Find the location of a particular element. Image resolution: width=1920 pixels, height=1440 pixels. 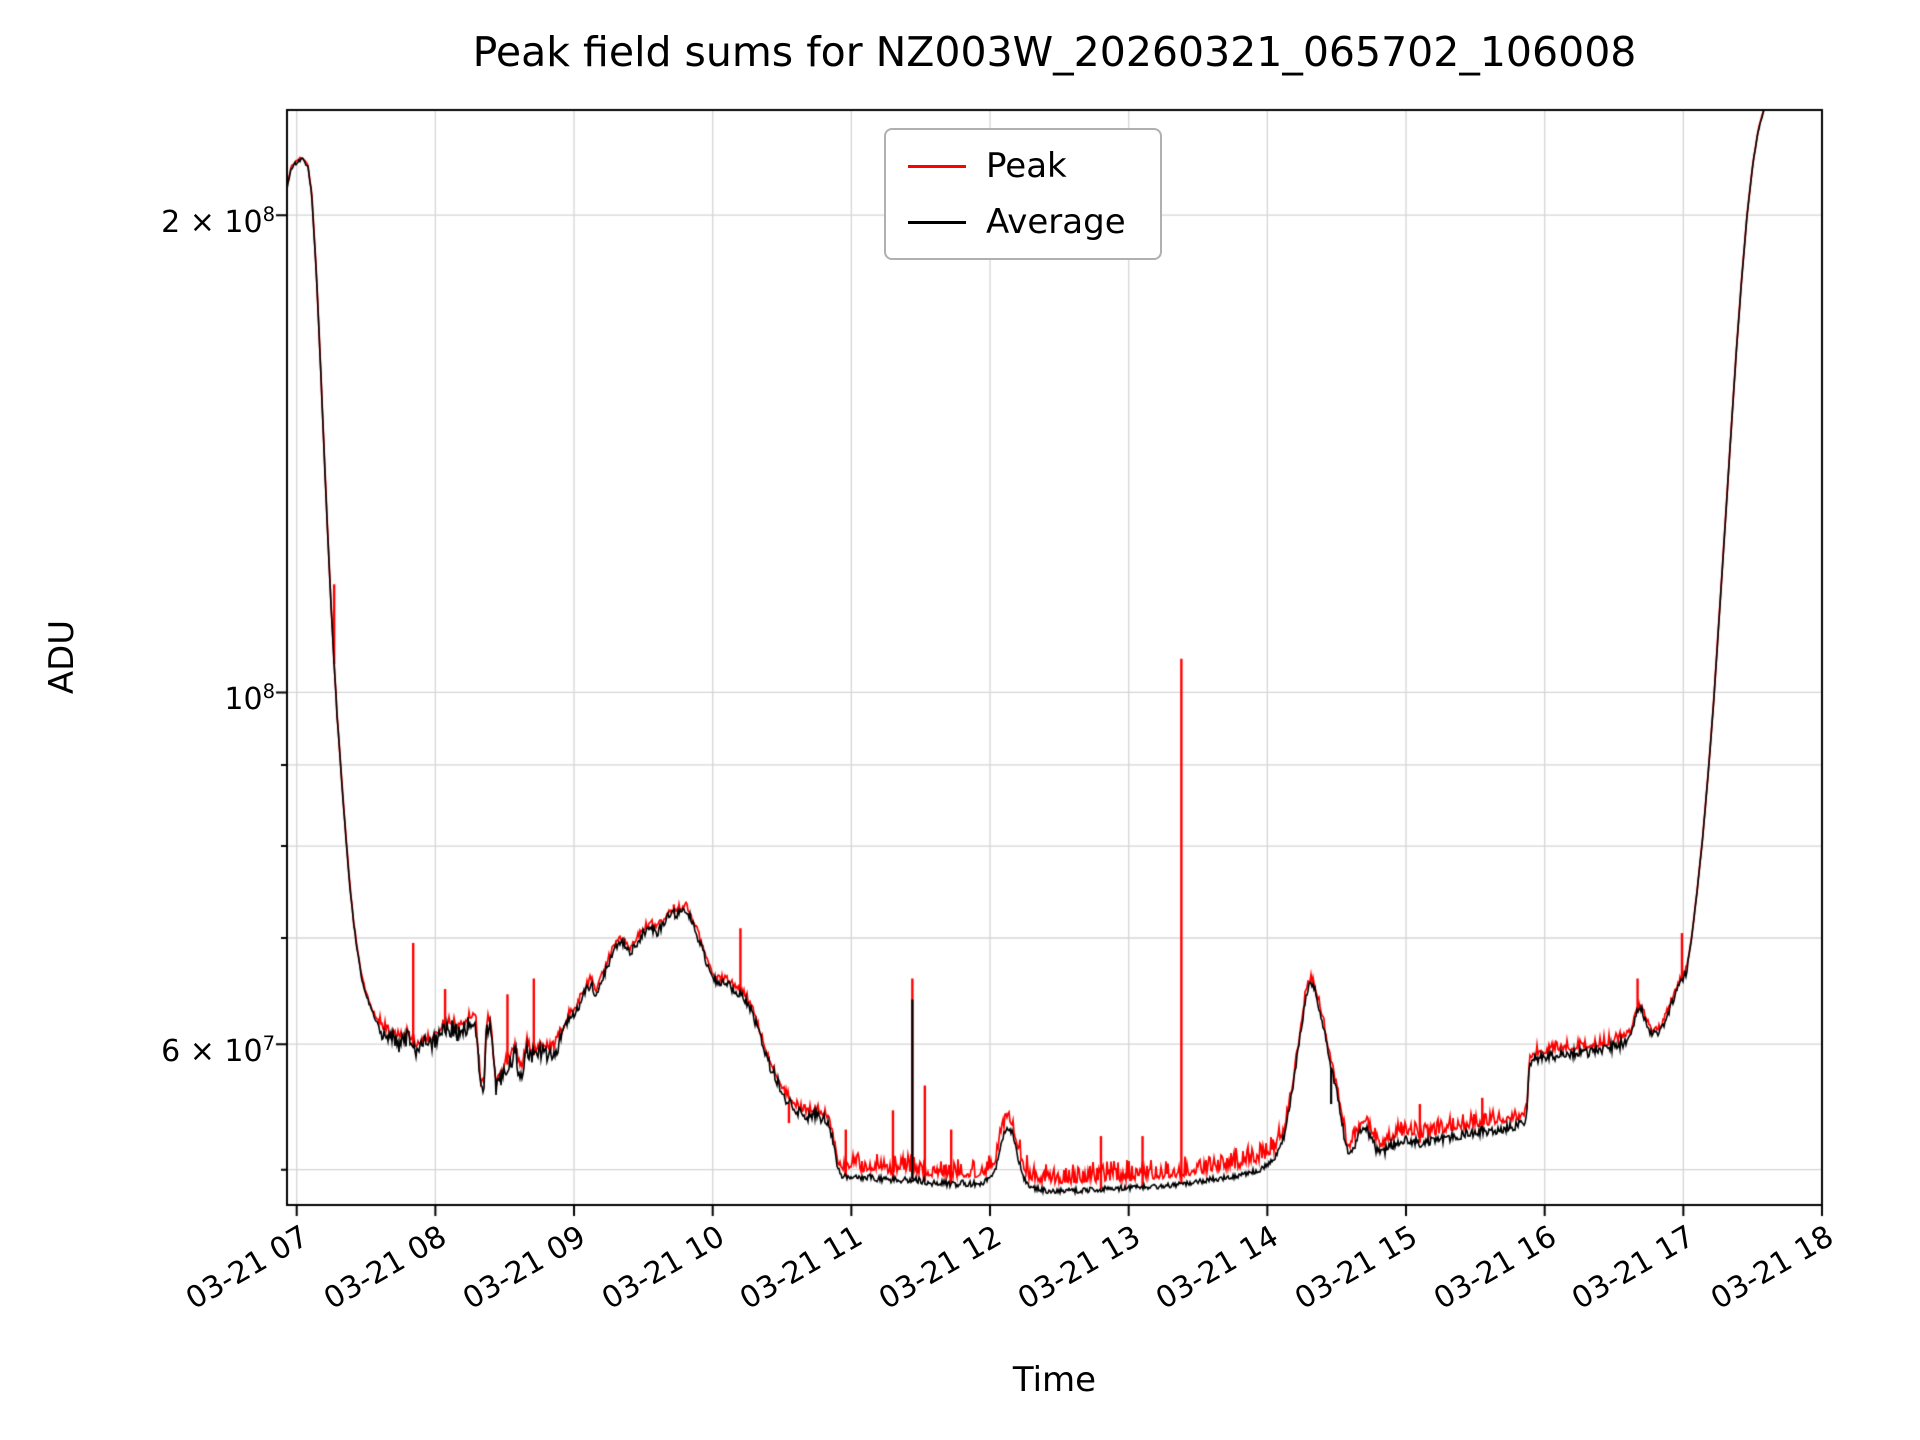

y-axis-label: ADU is located at coordinates (62, 657).